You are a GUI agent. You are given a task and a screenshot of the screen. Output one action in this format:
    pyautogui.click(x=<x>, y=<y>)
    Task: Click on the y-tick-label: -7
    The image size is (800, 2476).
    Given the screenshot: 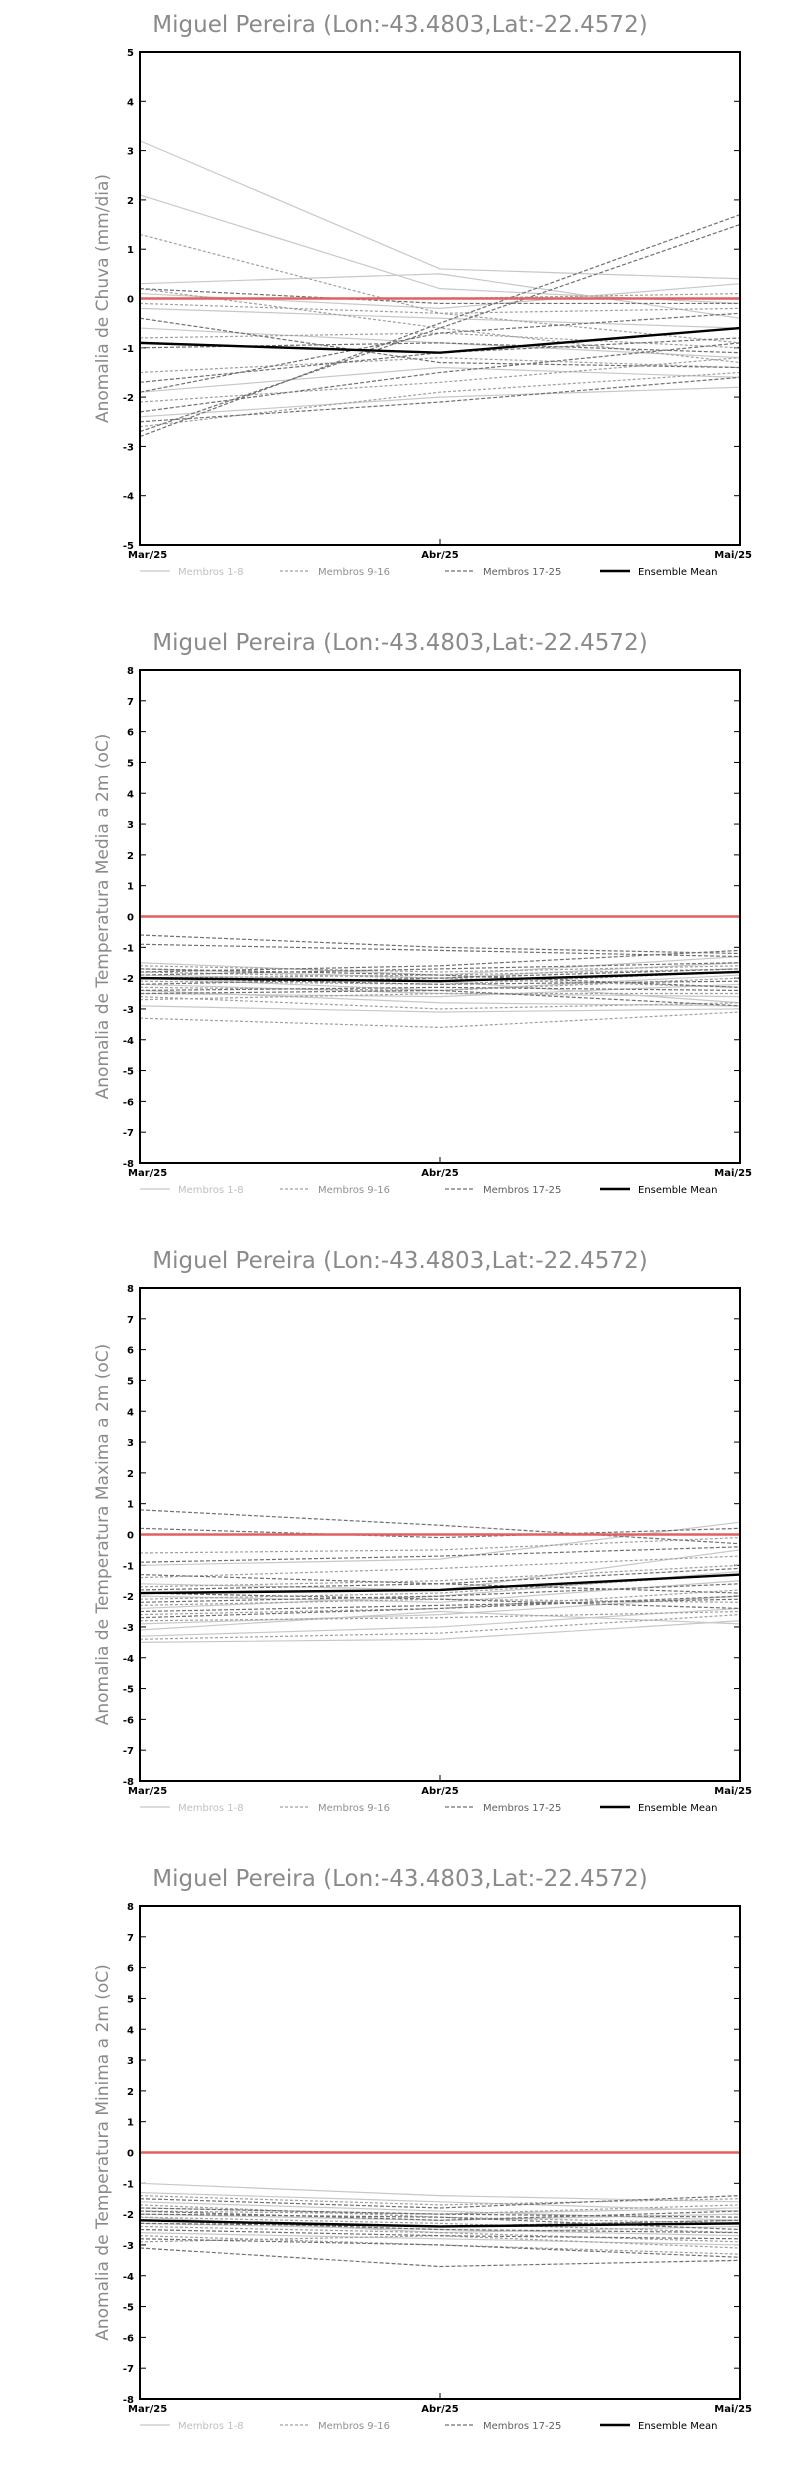 What is the action you would take?
    pyautogui.click(x=128, y=1751)
    